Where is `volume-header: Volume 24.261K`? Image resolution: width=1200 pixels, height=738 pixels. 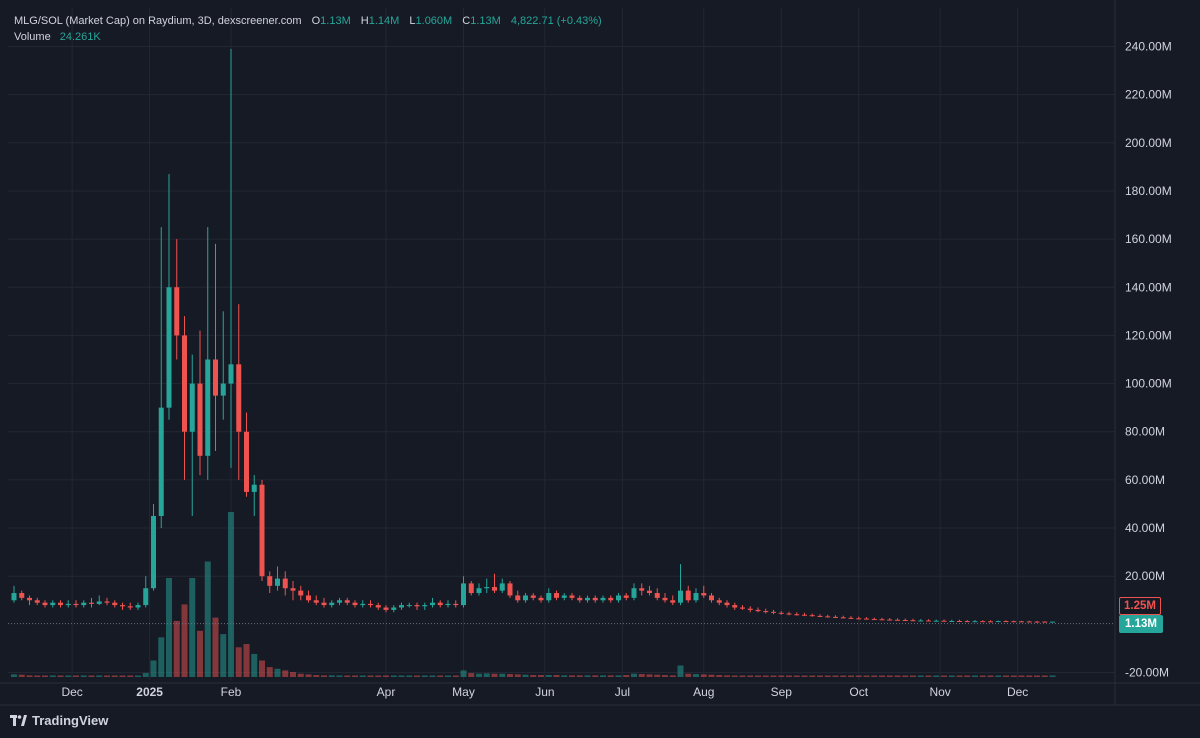
volume-header: Volume 24.261K is located at coordinates (57, 37).